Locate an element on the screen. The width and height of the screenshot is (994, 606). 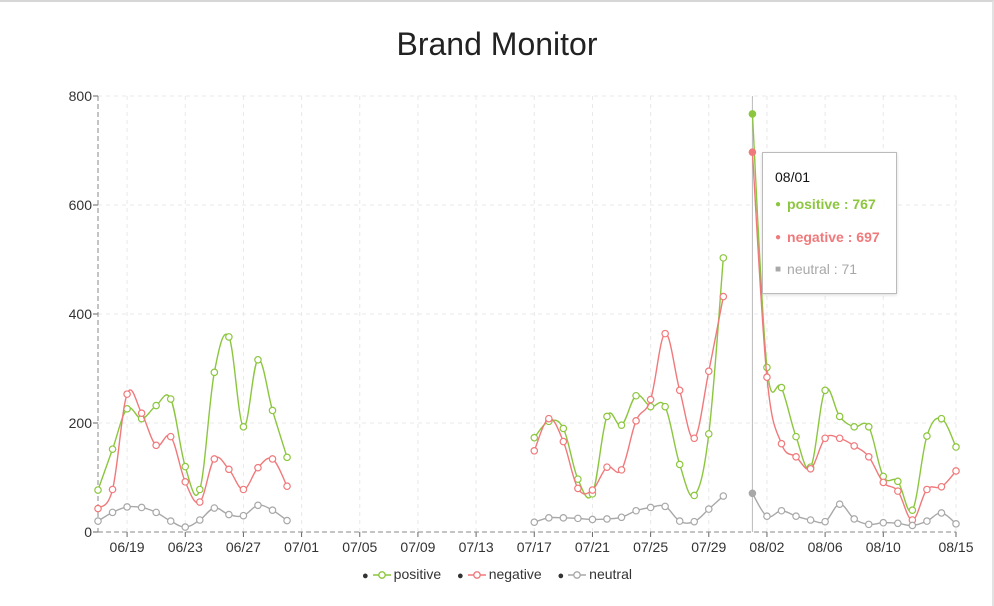
legend: ● positive ● negative ● neutral is located at coordinates (497, 574).